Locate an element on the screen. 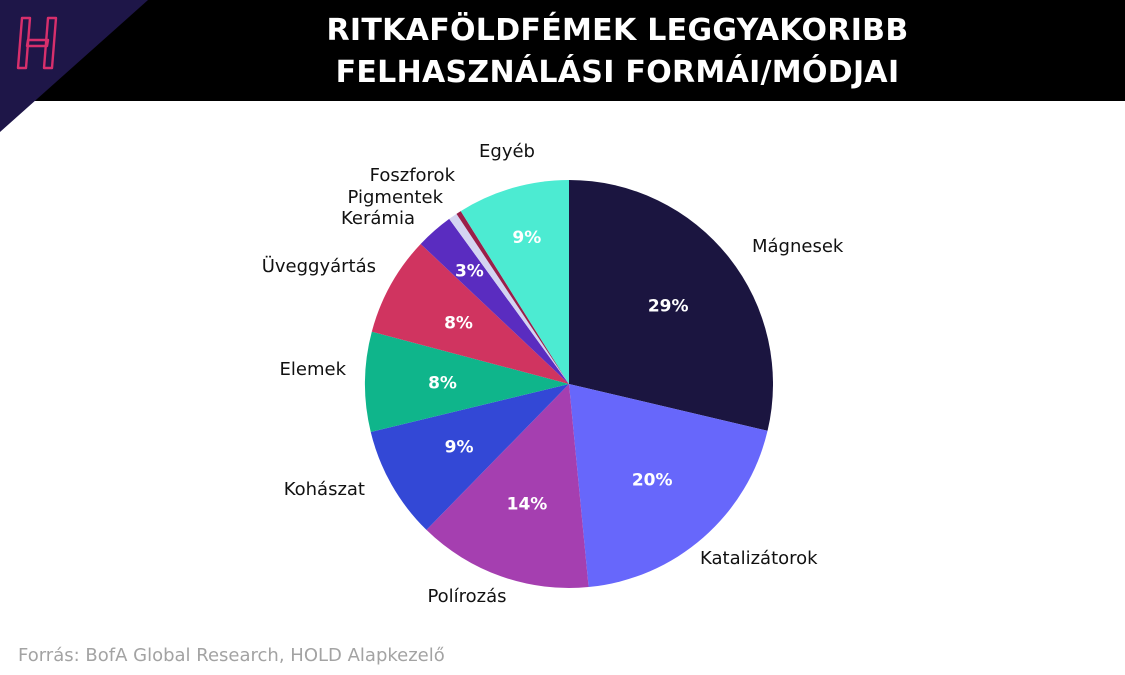 The width and height of the screenshot is (1125, 675). category-label-uveggyartas: Üveggyártás is located at coordinates (319, 266).